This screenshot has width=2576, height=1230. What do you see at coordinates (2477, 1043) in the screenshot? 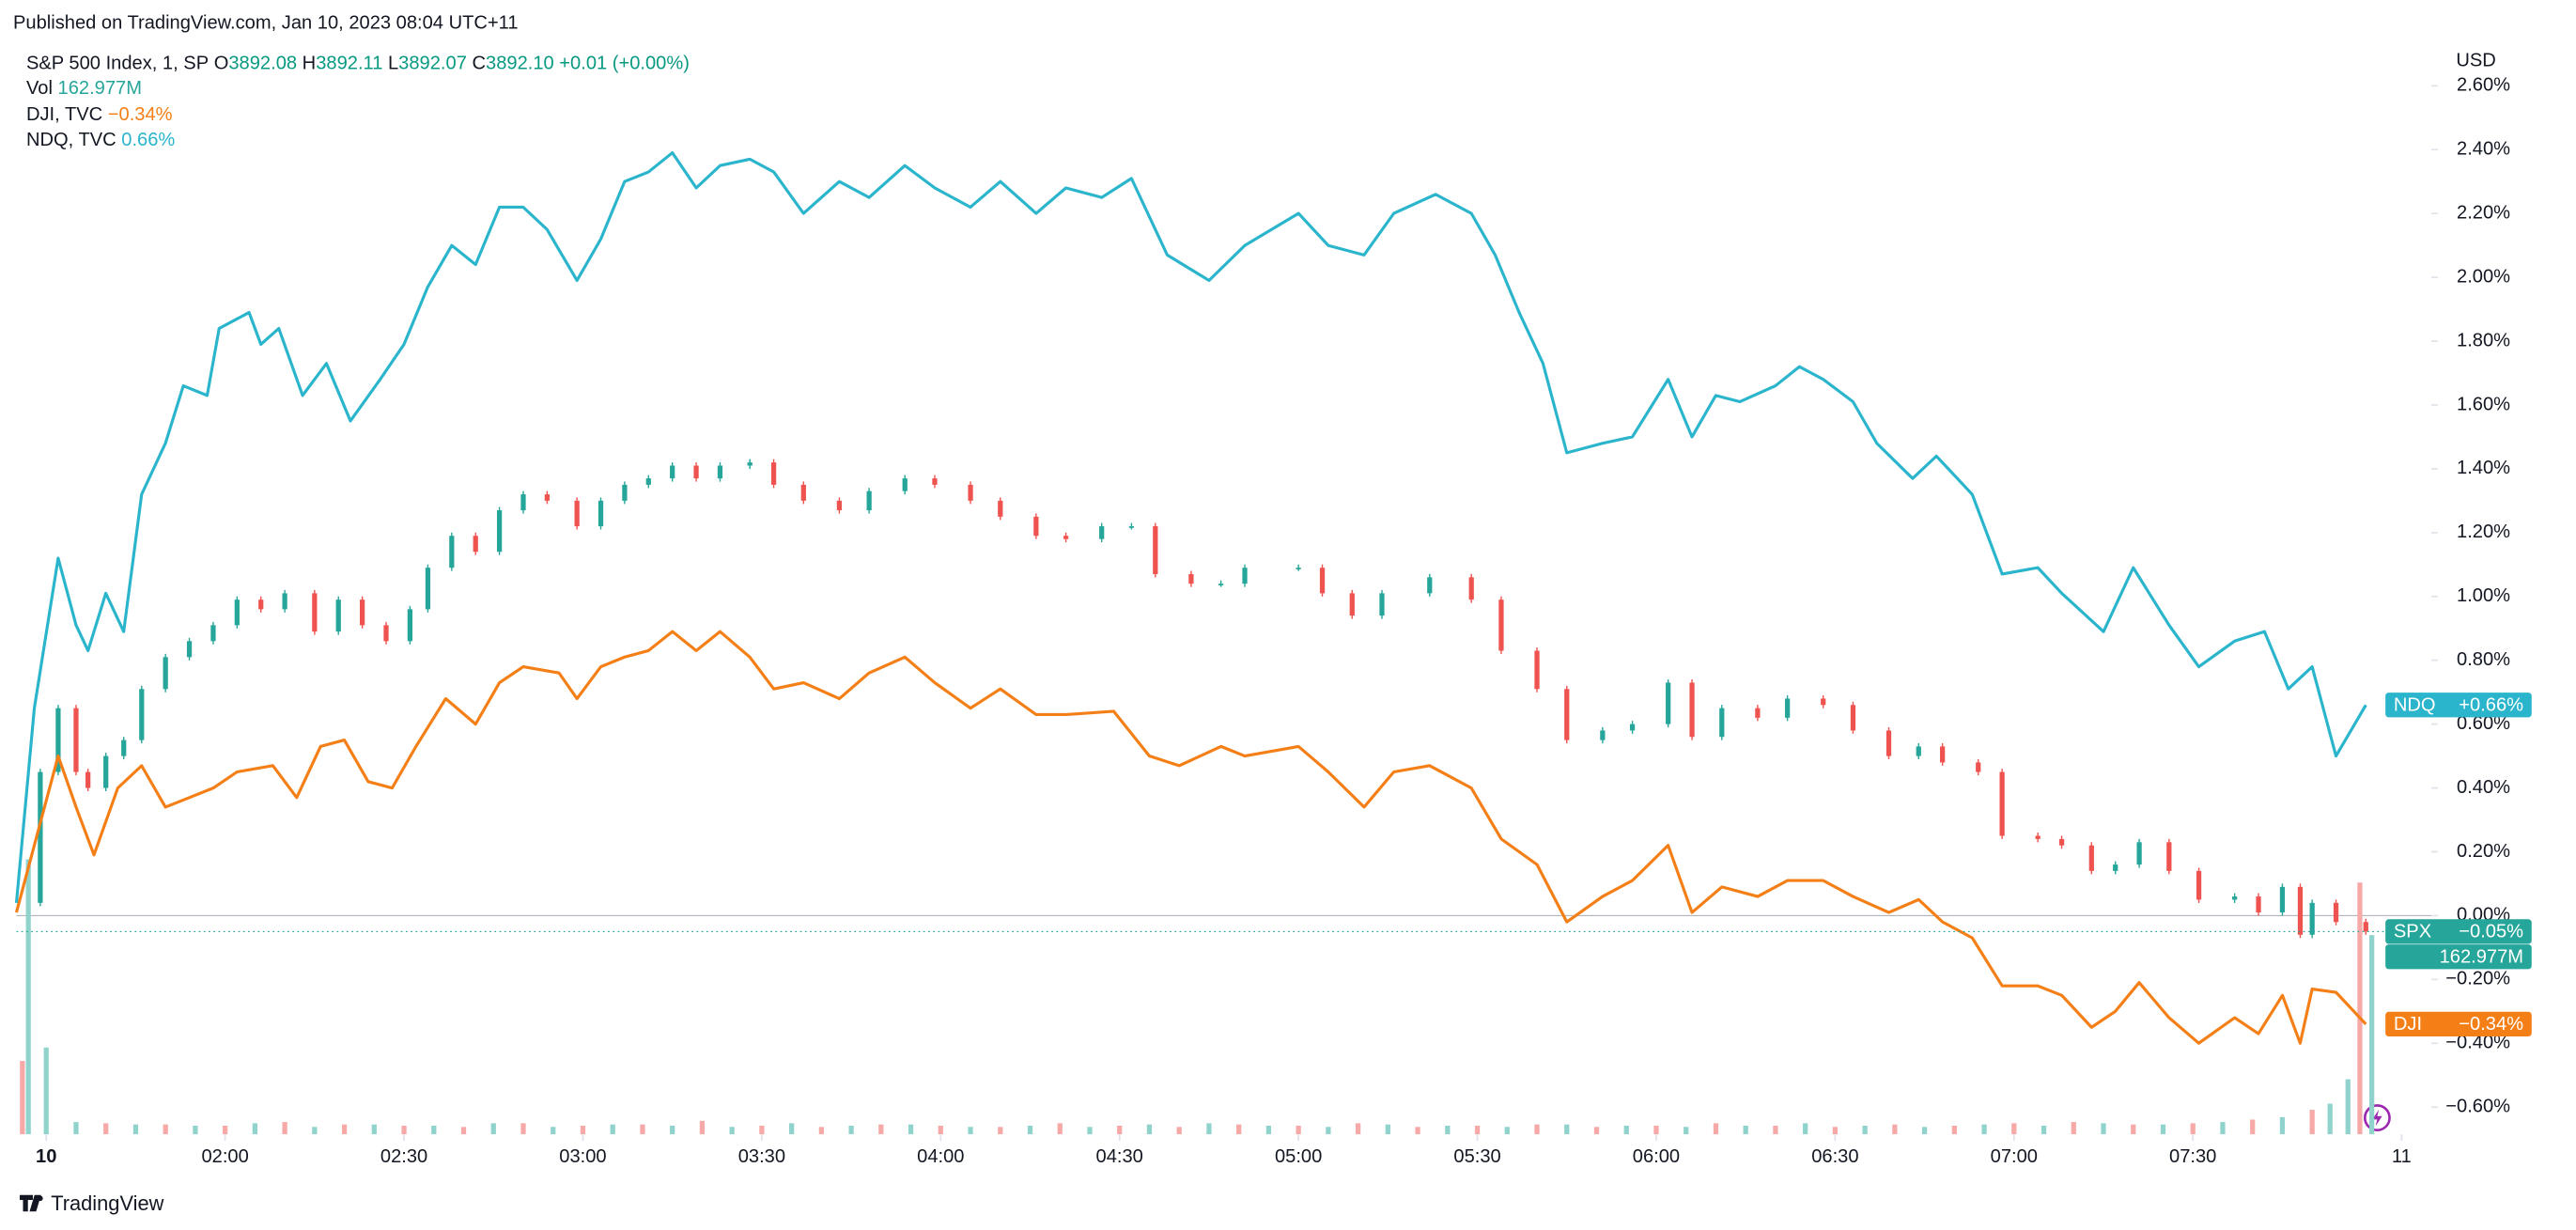
I see `y-tick-label: −0.40%` at bounding box center [2477, 1043].